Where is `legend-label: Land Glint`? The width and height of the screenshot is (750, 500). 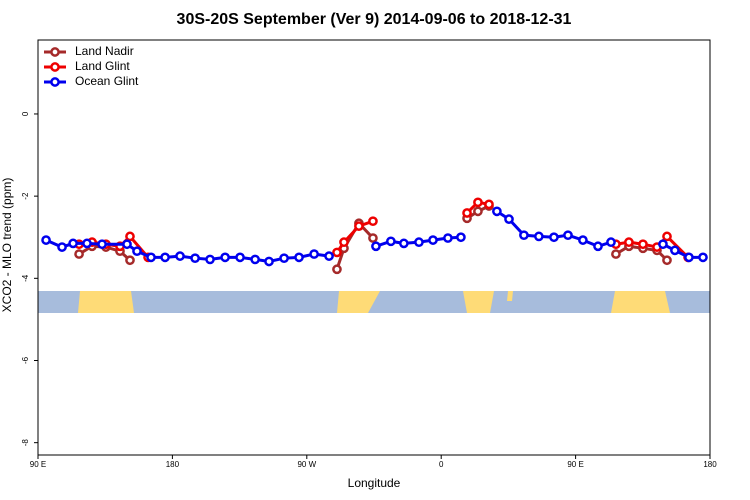 legend-label: Land Glint is located at coordinates (102, 66).